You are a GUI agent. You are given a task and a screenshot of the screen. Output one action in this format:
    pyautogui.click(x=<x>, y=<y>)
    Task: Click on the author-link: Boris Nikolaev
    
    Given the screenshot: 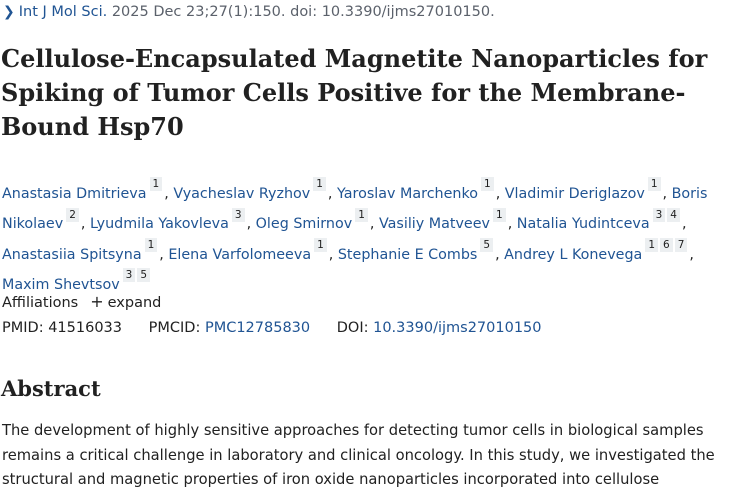 What is the action you would take?
    pyautogui.click(x=355, y=209)
    